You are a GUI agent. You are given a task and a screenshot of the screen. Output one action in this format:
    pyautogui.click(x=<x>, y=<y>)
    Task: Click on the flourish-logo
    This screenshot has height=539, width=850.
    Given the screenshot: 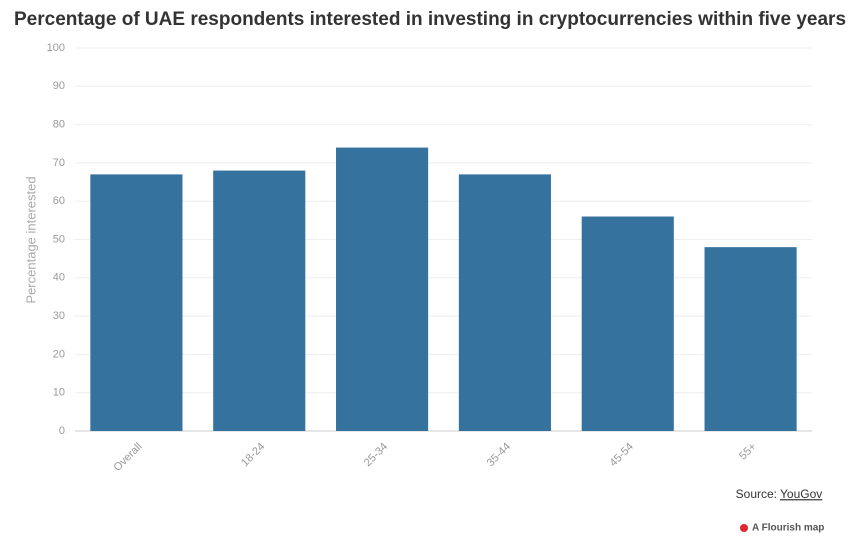 What is the action you would take?
    pyautogui.click(x=744, y=528)
    